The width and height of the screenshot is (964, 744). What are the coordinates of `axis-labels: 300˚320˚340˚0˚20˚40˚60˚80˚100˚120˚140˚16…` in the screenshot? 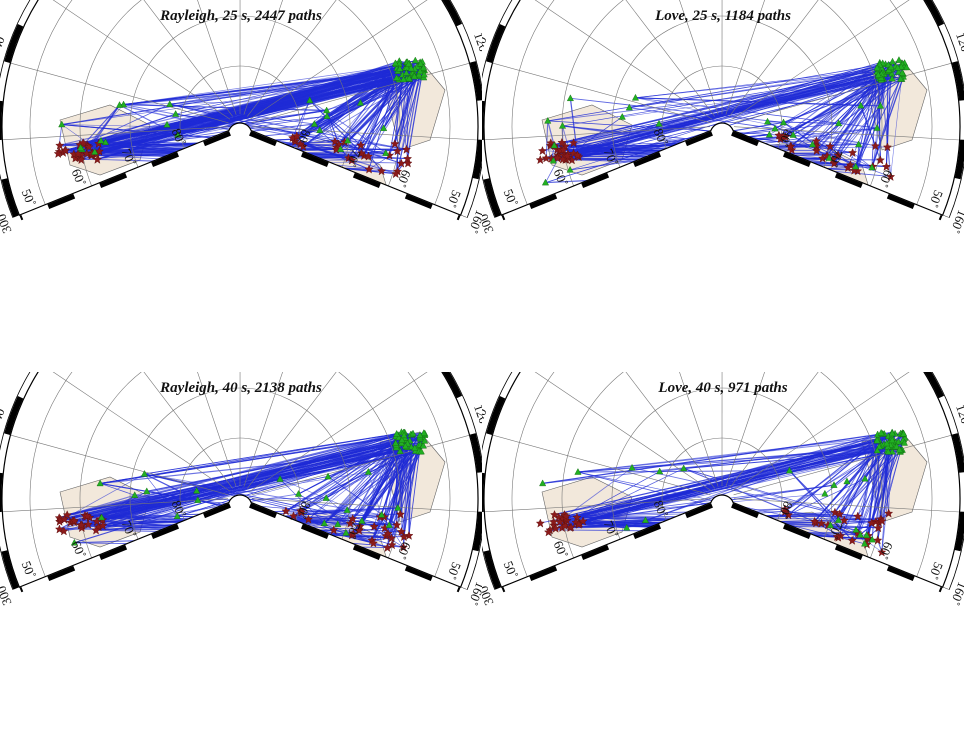 It's located at (723, 504).